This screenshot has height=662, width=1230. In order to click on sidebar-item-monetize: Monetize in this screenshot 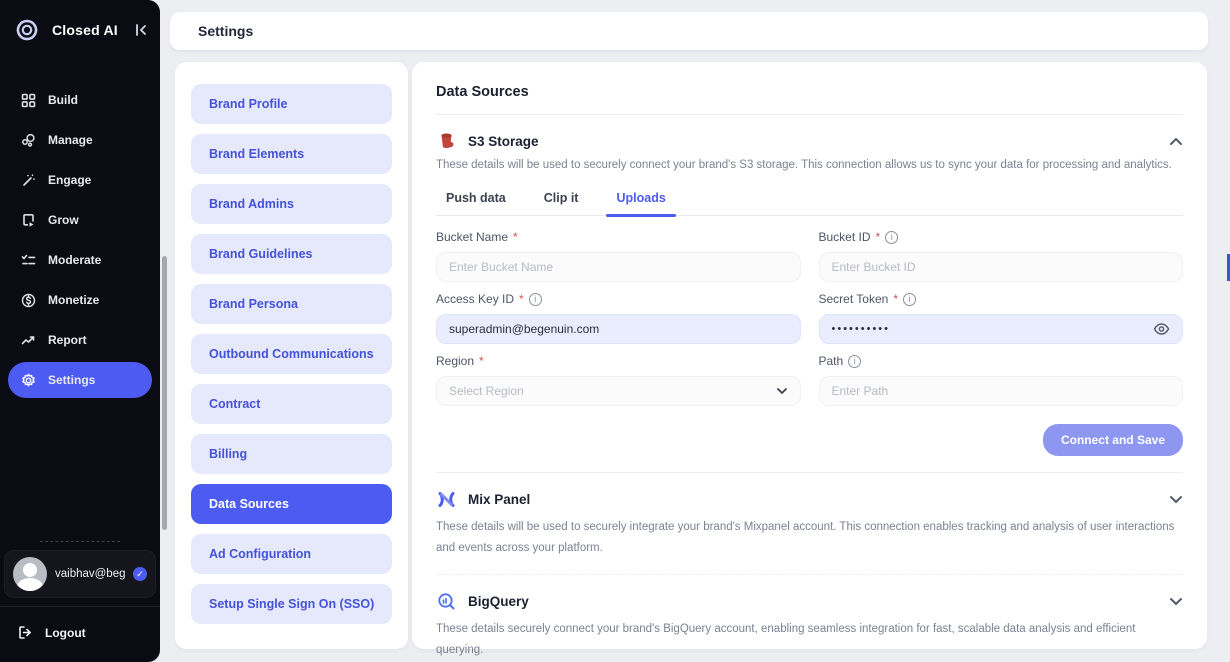, I will do `click(80, 300)`.